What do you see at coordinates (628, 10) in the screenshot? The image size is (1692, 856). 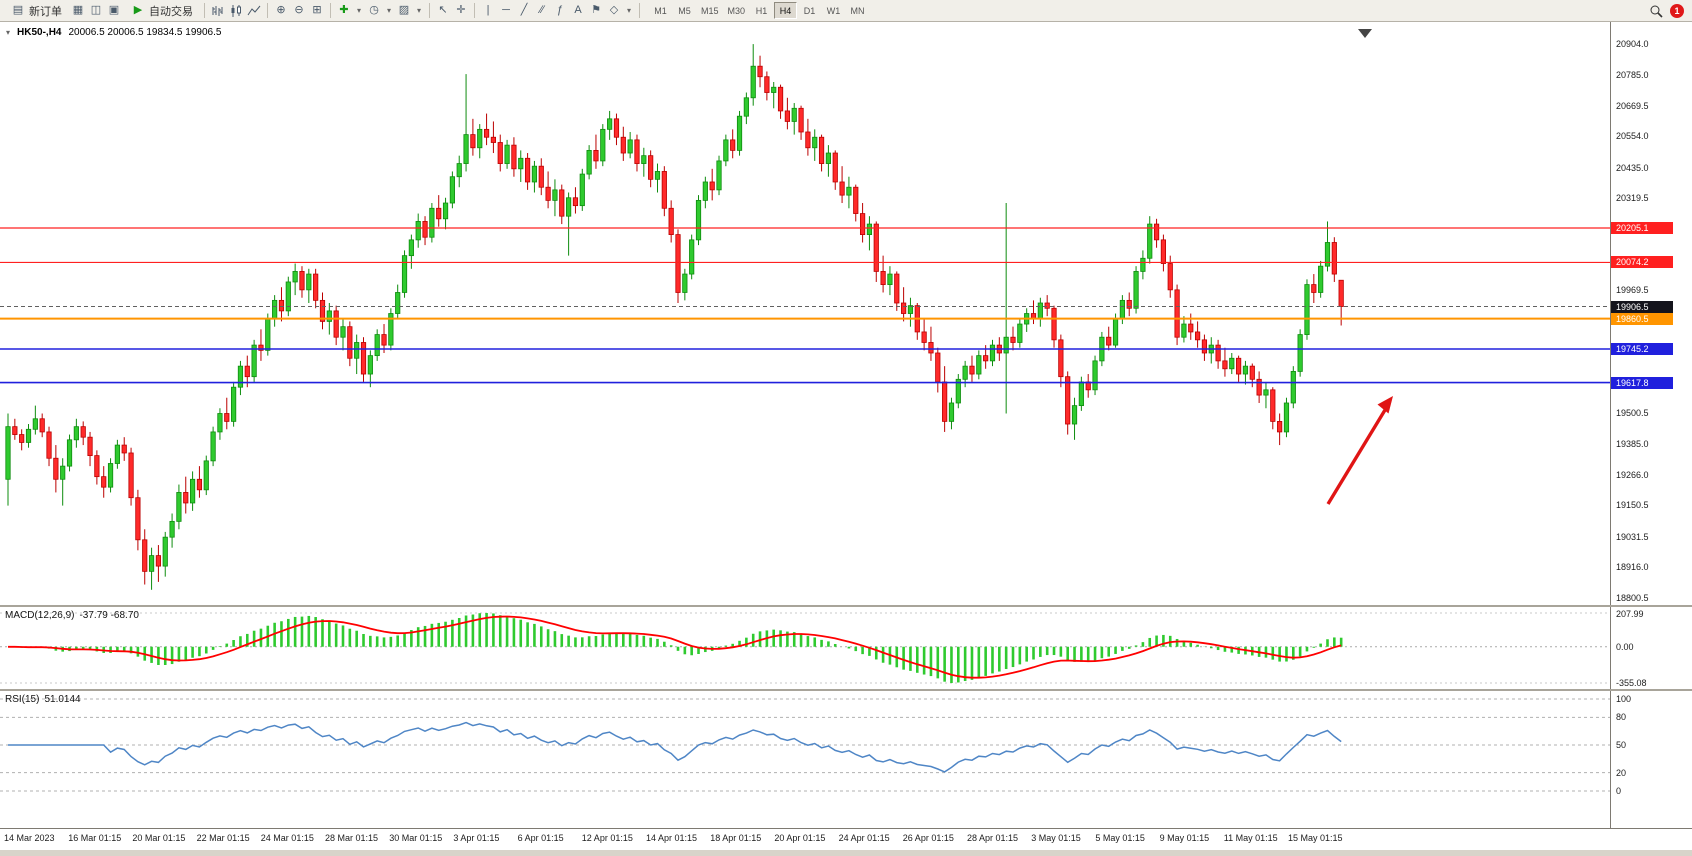 I see `shapes-dropdown-icon: ▾` at bounding box center [628, 10].